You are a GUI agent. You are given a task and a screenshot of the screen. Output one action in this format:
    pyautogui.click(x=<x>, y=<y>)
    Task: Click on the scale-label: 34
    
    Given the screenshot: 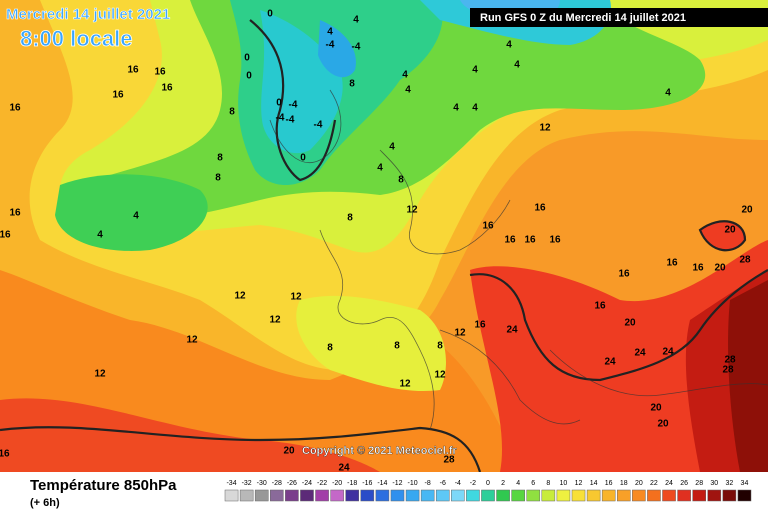 What is the action you would take?
    pyautogui.click(x=745, y=483)
    